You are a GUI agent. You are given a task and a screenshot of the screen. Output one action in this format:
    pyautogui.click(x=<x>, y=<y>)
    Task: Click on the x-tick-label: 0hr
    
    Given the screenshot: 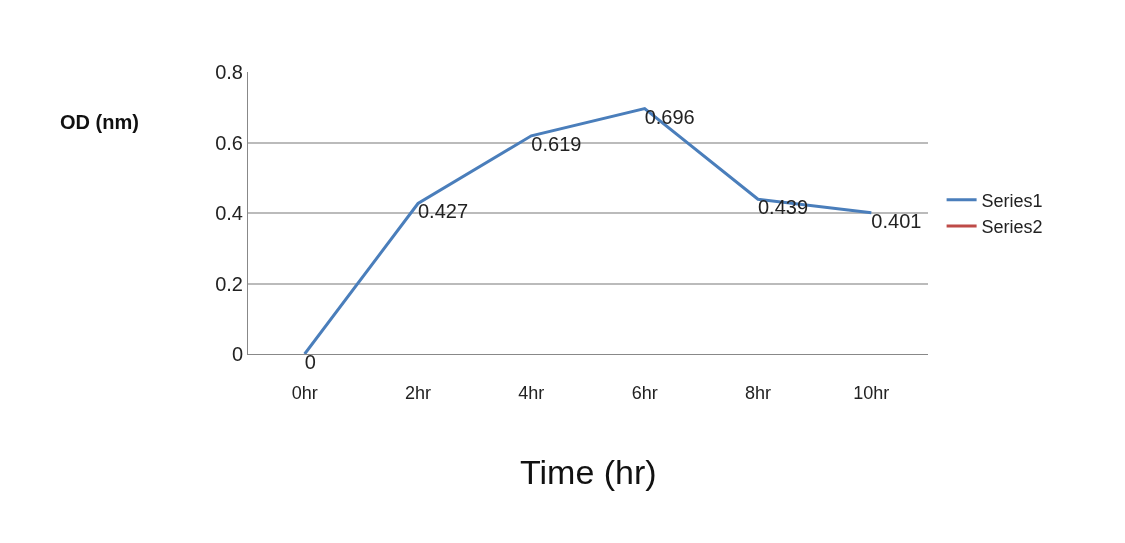 What is the action you would take?
    pyautogui.click(x=304, y=392)
    